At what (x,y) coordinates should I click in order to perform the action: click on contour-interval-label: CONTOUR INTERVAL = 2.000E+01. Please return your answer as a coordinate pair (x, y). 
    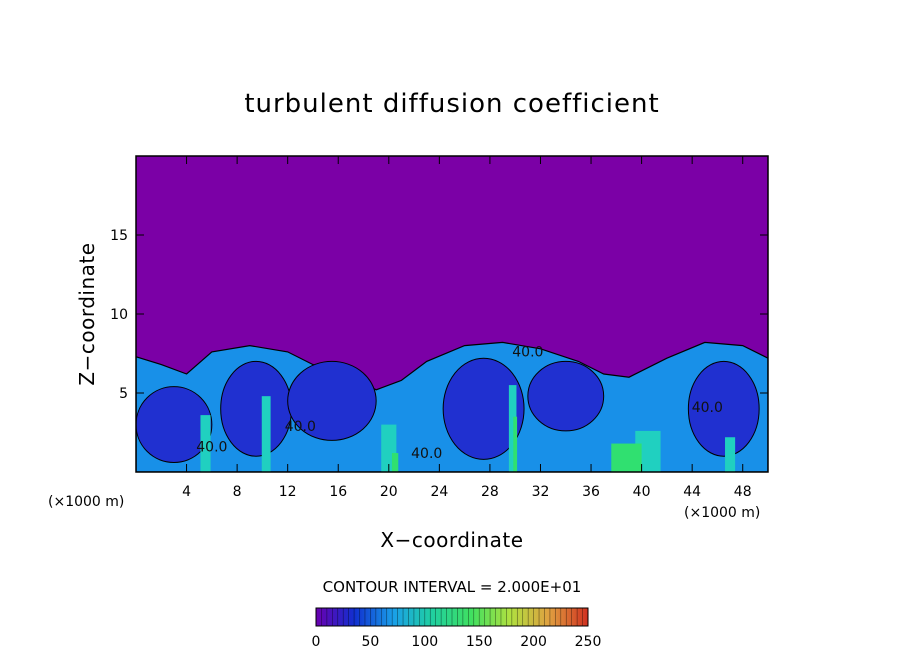
    Looking at the image, I should click on (452, 587).